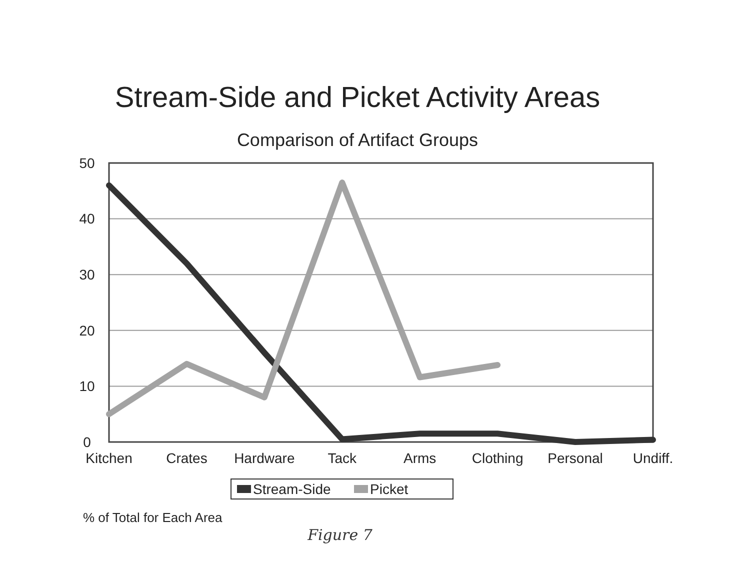 Image resolution: width=735 pixels, height=571 pixels. What do you see at coordinates (389, 488) in the screenshot?
I see `legend-label: Picket` at bounding box center [389, 488].